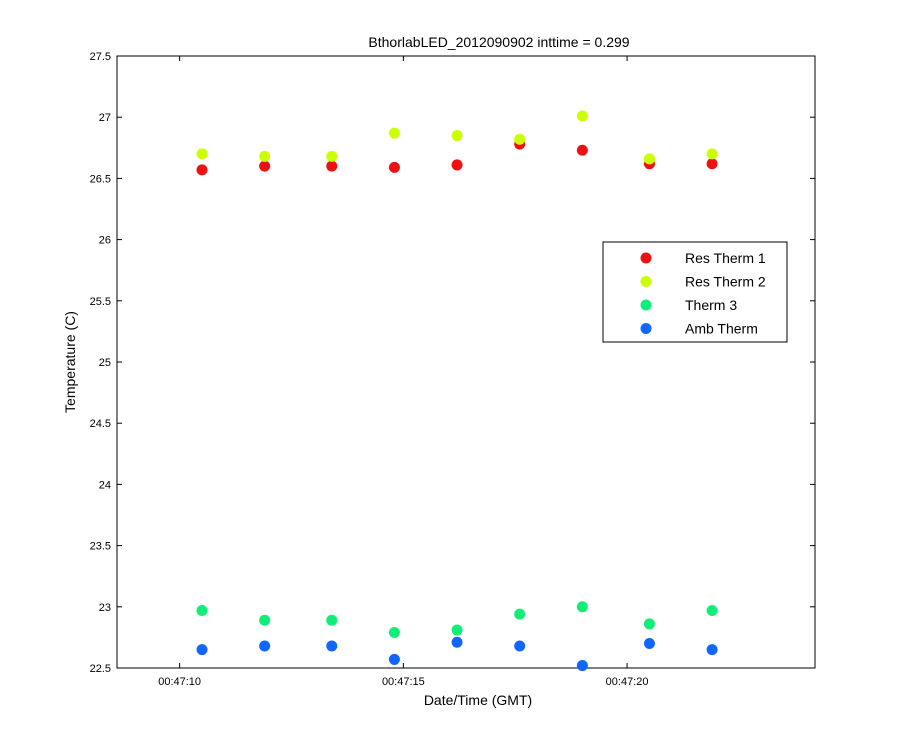  Describe the element at coordinates (105, 118) in the screenshot. I see `y-tick-label: 27` at that location.